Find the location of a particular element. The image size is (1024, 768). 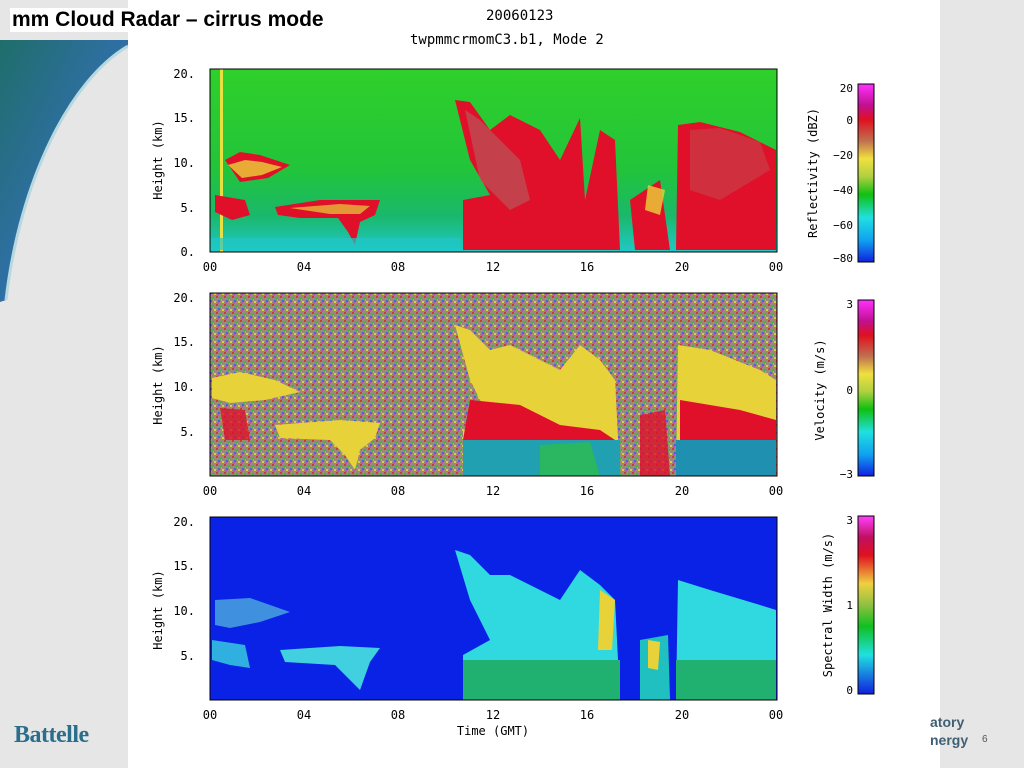

lab-logo-line2: nergy is located at coordinates (949, 740).